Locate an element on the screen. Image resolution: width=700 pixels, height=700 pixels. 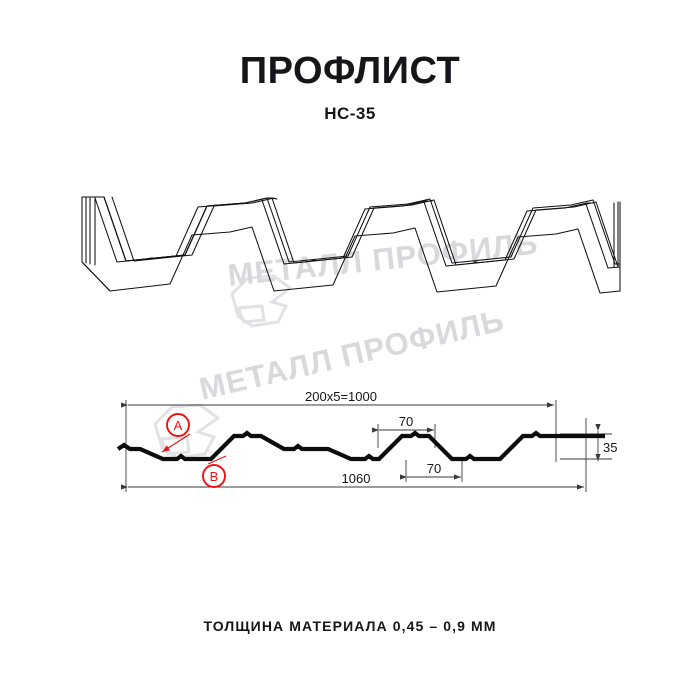
callout-a: A is located at coordinates (176, 433).